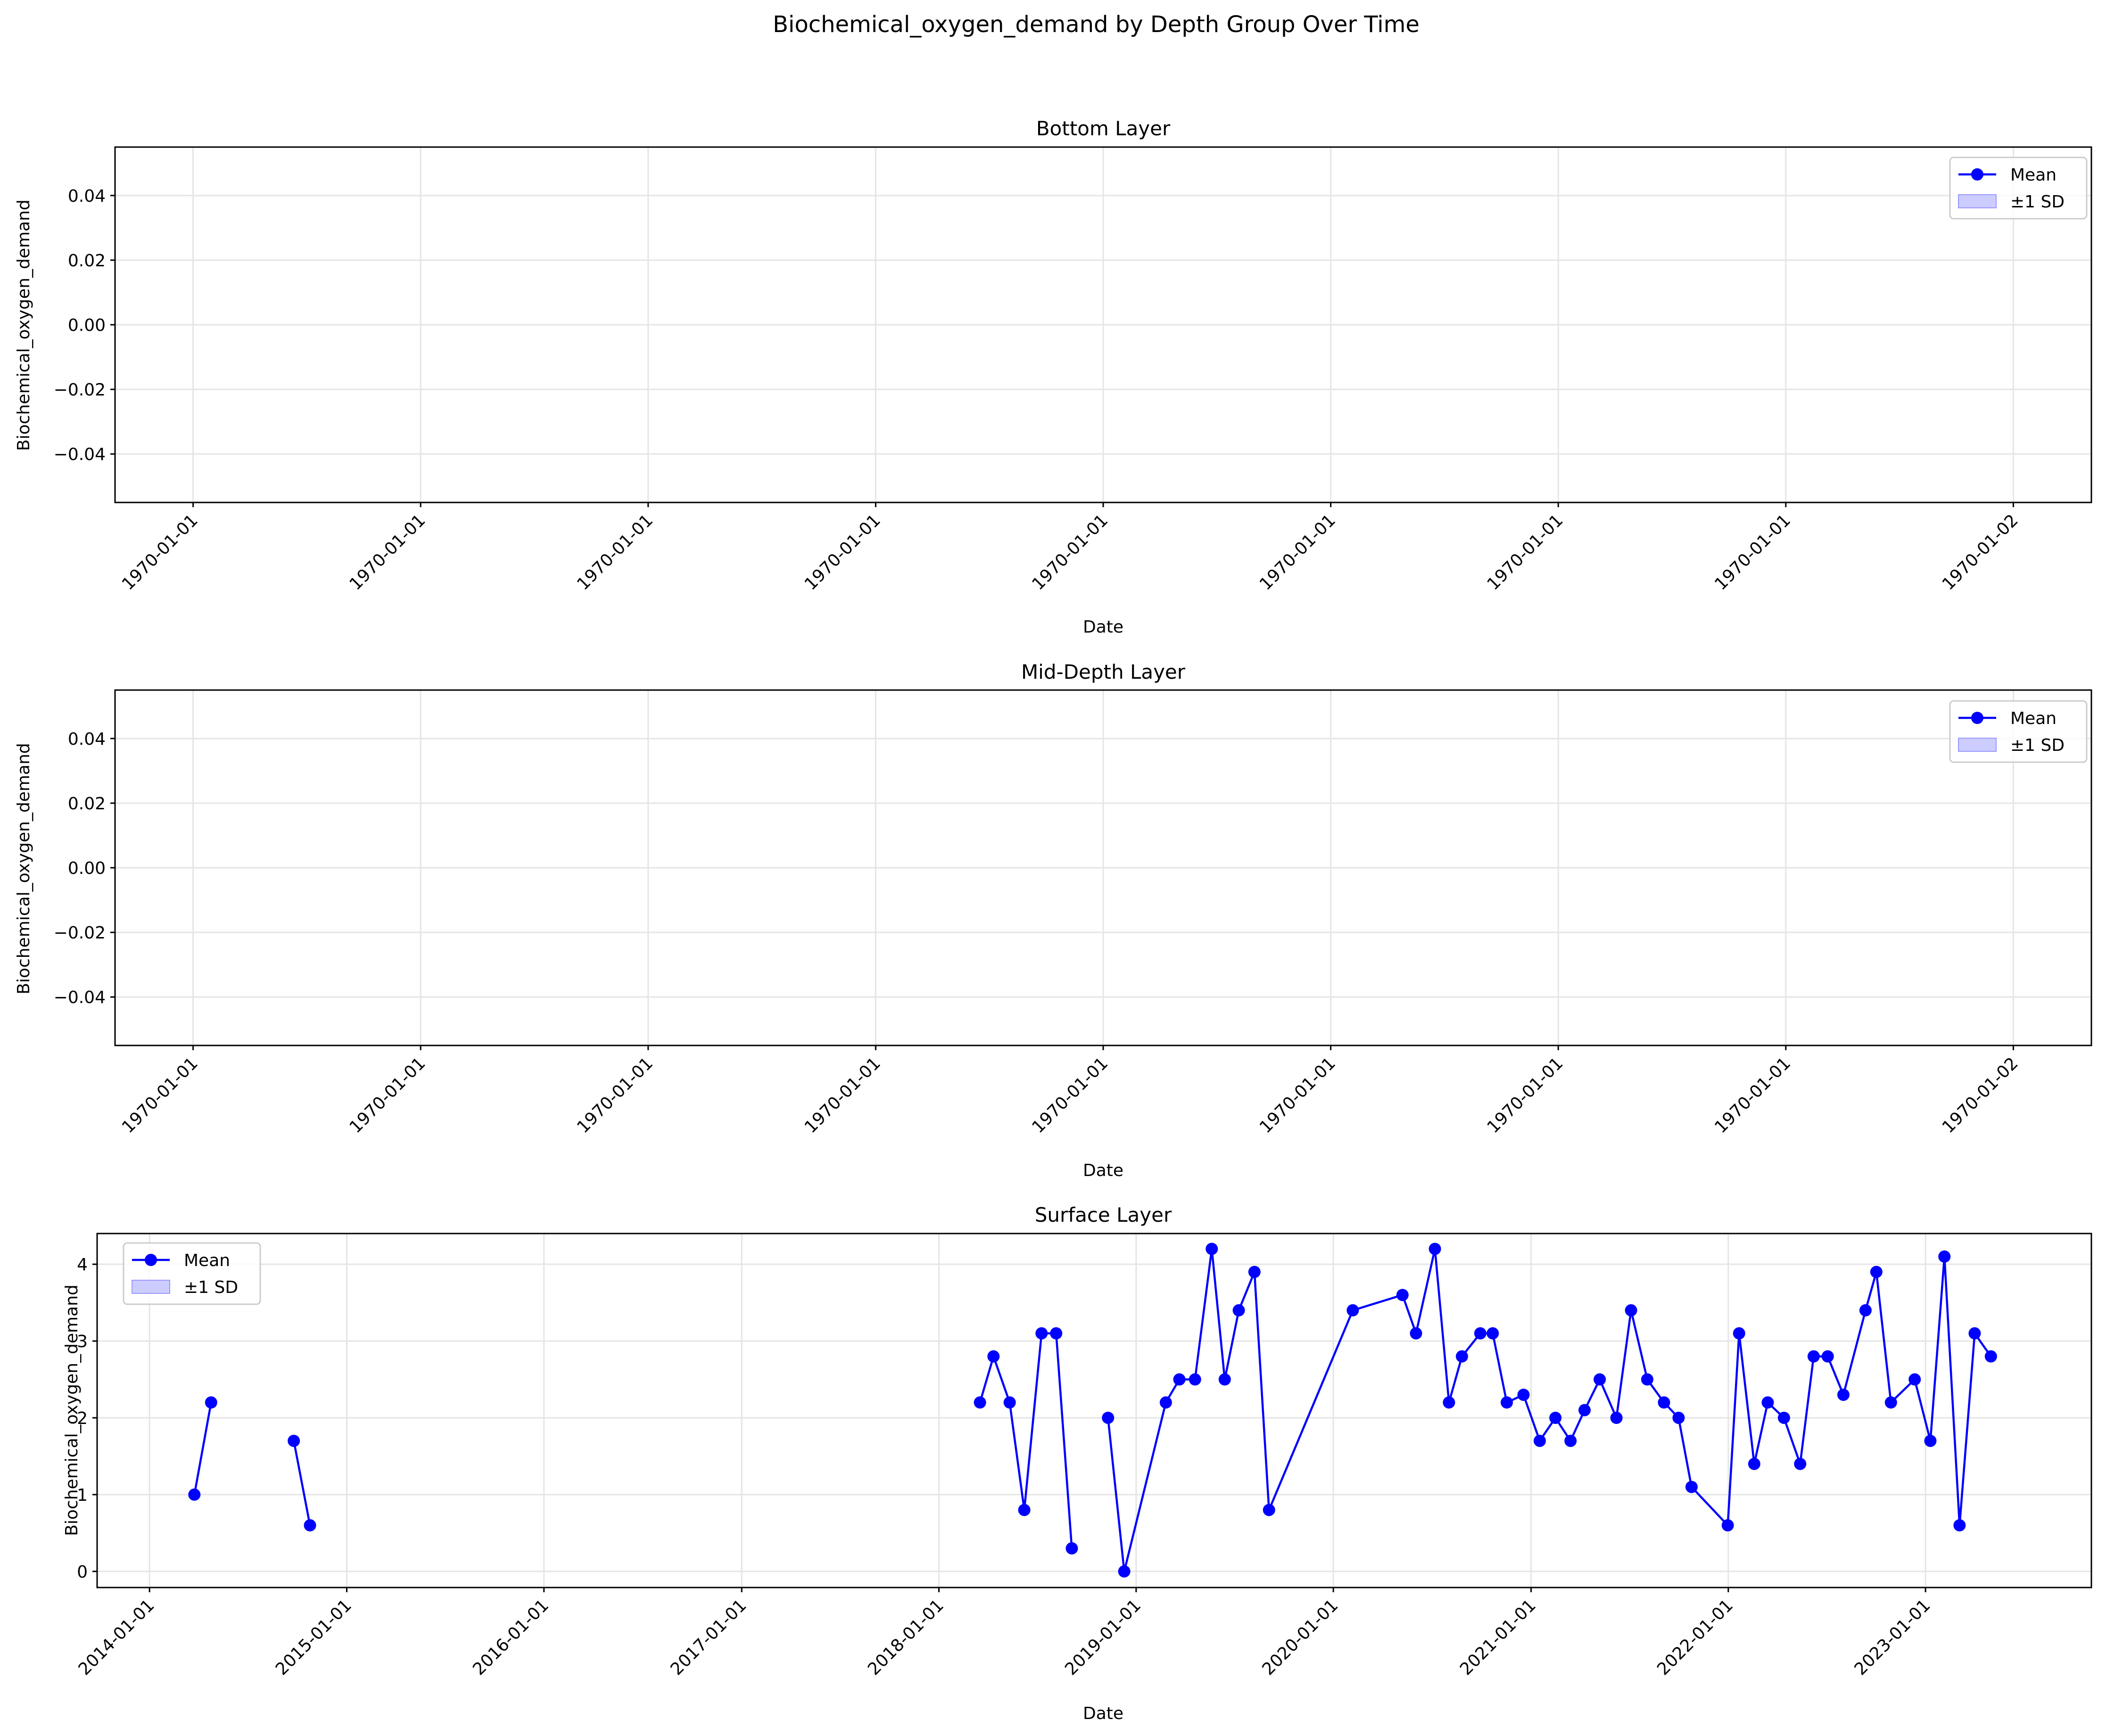  What do you see at coordinates (80, 390) in the screenshot?
I see `y-tick-label: −0.02` at bounding box center [80, 390].